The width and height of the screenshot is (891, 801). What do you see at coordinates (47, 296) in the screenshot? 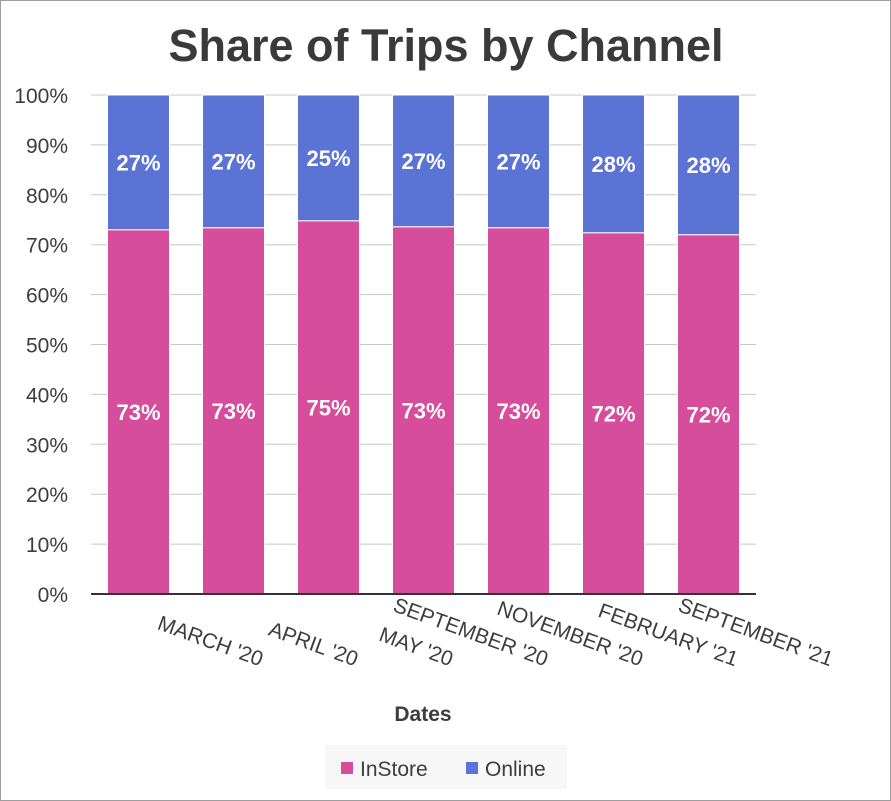
I see `y-tick-label: 60%` at bounding box center [47, 296].